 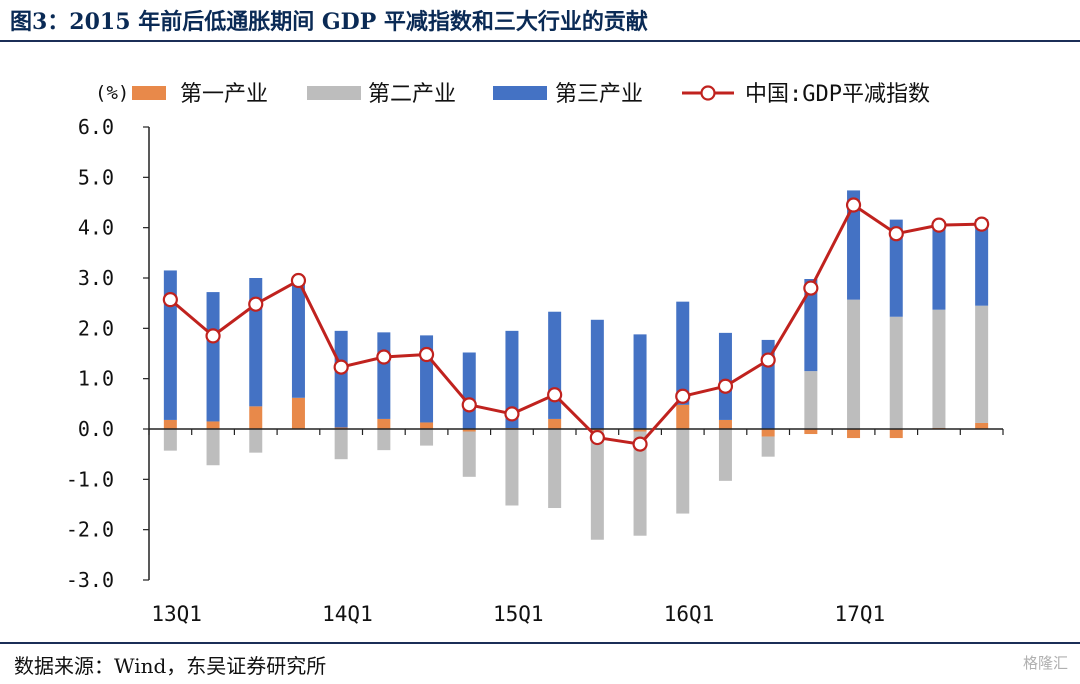 What do you see at coordinates (96, 127) in the screenshot?
I see `y-tick-label: 6.0` at bounding box center [96, 127].